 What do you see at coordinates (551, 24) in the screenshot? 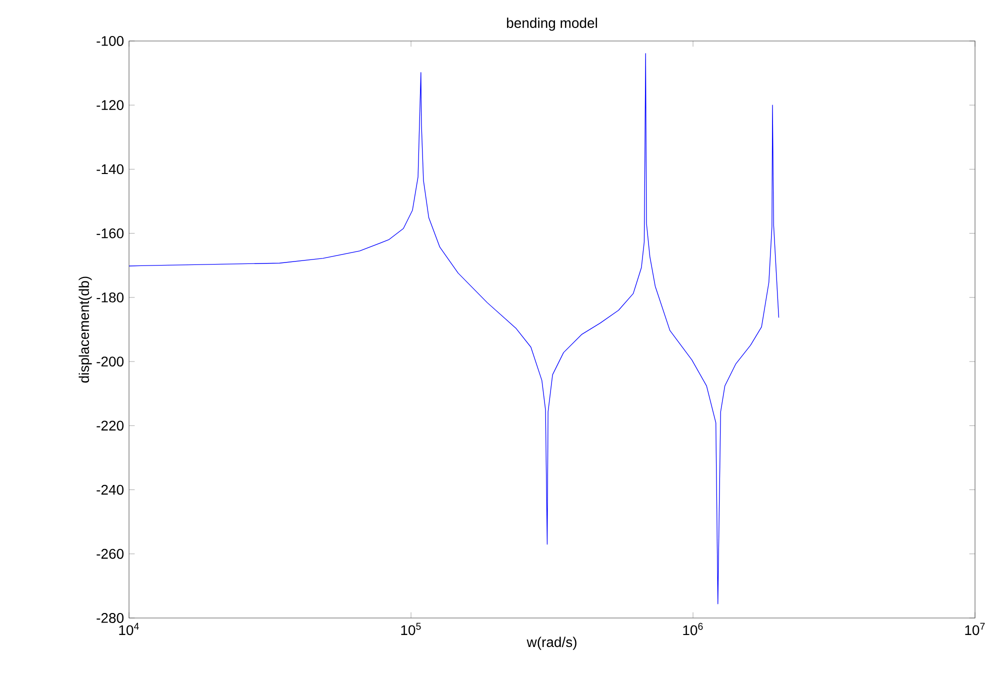
I see `chart-title: bending model` at bounding box center [551, 24].